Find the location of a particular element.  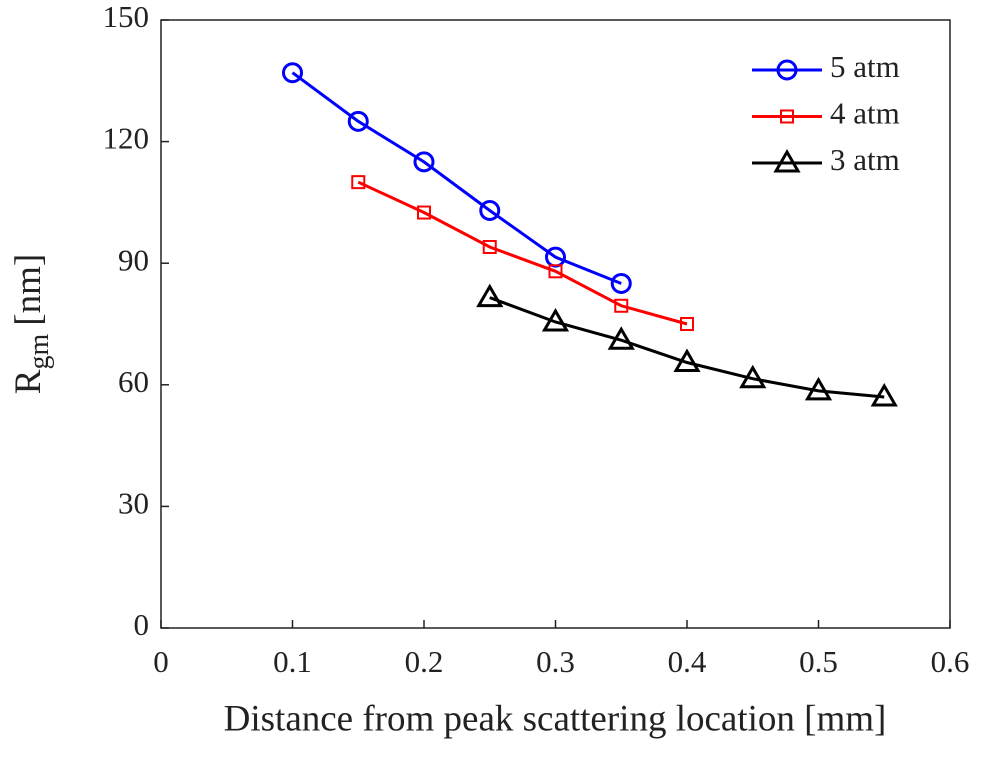

y-label-sub: gm is located at coordinates (39, 352).